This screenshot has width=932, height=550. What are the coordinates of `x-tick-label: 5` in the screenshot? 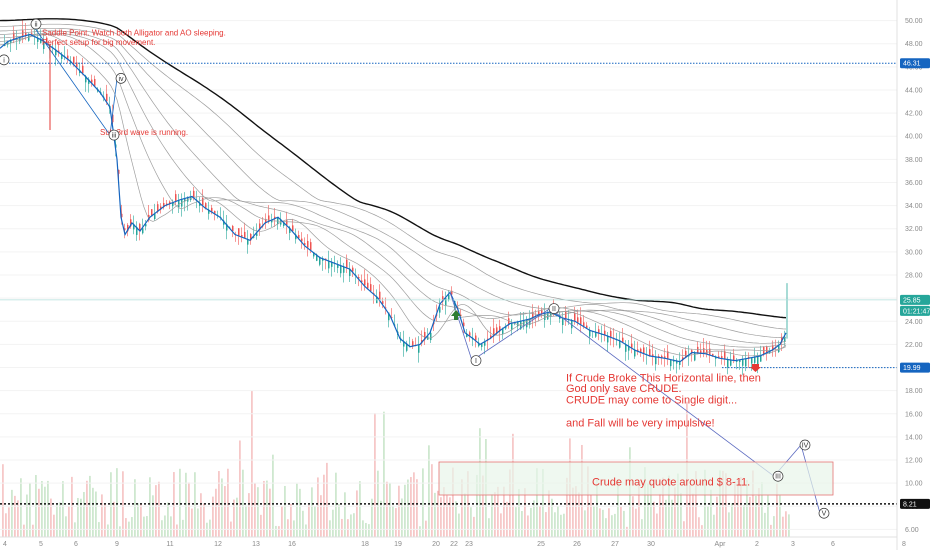 It's located at (41, 544).